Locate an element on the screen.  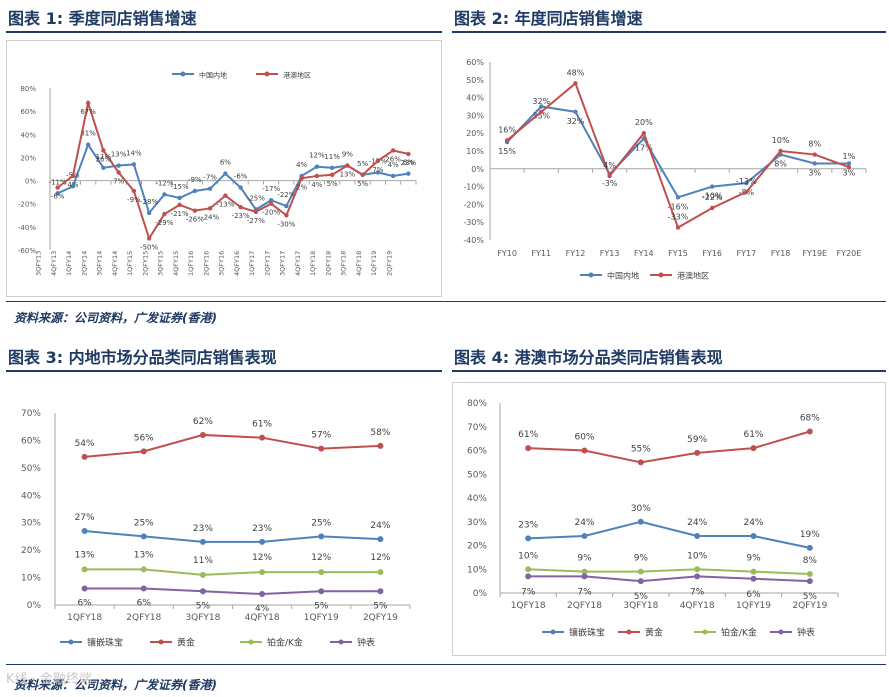
c1-data-label-1: 7% is located at coordinates (377, 170).